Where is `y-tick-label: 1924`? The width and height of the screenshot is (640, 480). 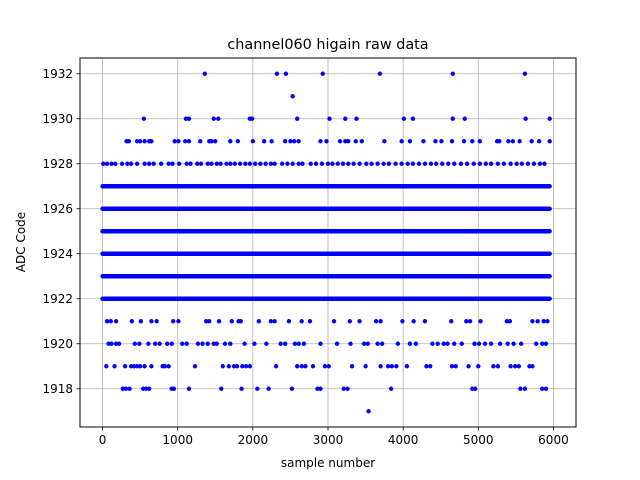
y-tick-label: 1924 is located at coordinates (57, 254).